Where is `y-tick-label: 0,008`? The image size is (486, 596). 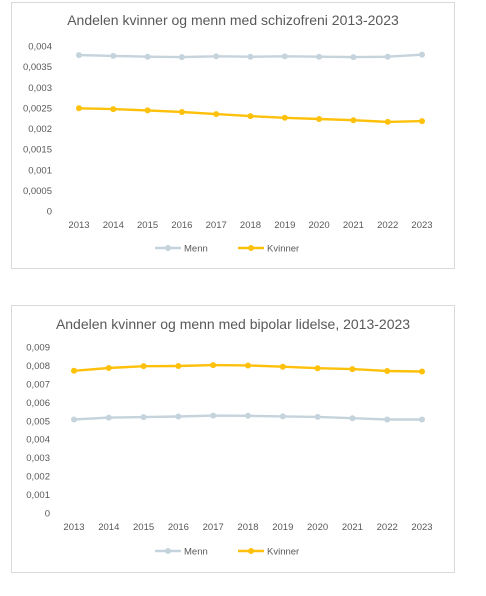 y-tick-label: 0,008 is located at coordinates (38, 366).